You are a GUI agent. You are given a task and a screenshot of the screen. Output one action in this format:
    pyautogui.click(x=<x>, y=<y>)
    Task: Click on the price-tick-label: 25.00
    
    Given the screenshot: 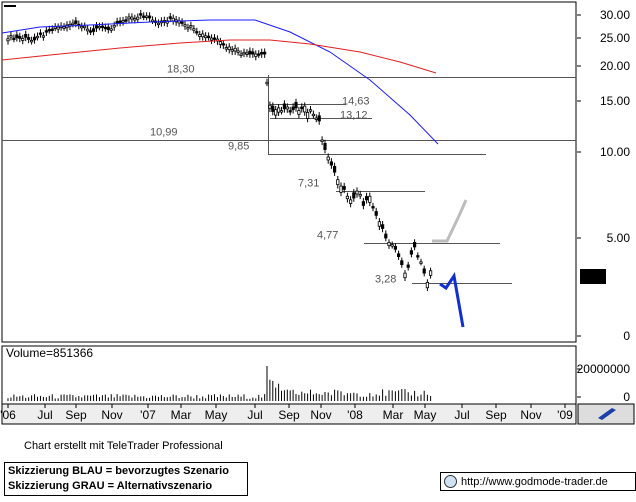 What is the action you would take?
    pyautogui.click(x=615, y=38)
    